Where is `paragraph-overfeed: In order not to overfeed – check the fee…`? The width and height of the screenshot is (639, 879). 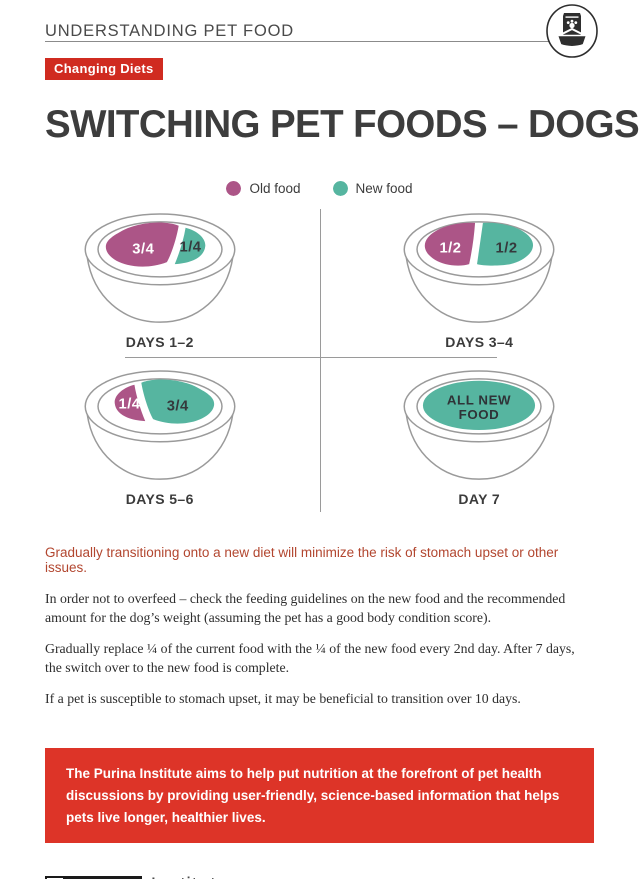 paragraph-overfeed: In order not to overfeed – check the fee… is located at coordinates (305, 608).